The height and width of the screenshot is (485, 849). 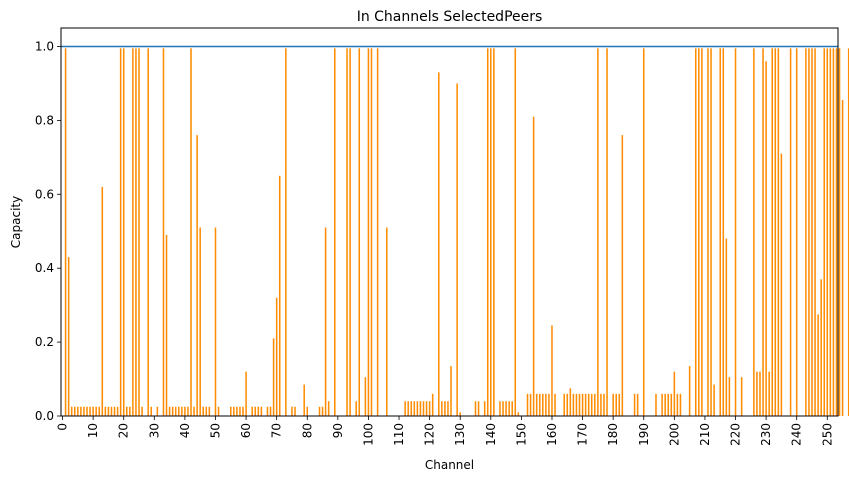 What do you see at coordinates (63, 427) in the screenshot?
I see `x-tick-label: 0` at bounding box center [63, 427].